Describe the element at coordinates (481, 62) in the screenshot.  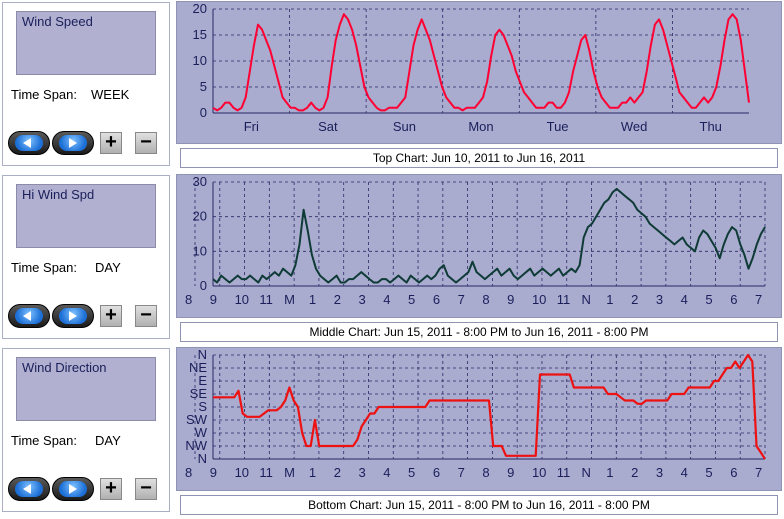
I see `series-line` at that location.